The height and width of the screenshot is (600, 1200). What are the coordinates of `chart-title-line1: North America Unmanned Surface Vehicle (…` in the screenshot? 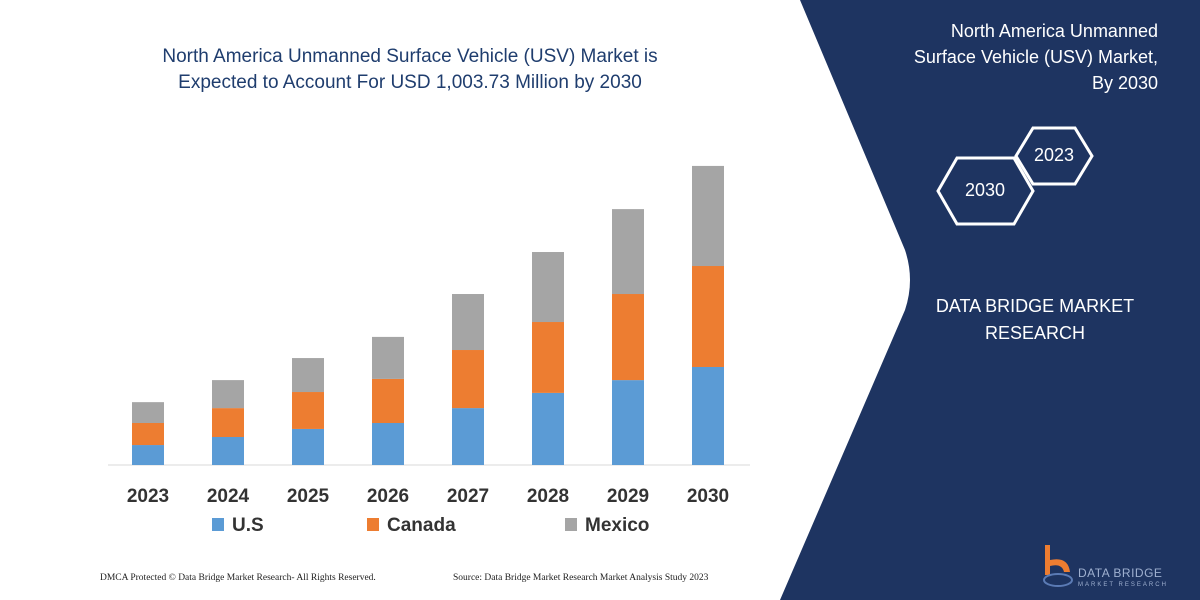 It's located at (410, 56).